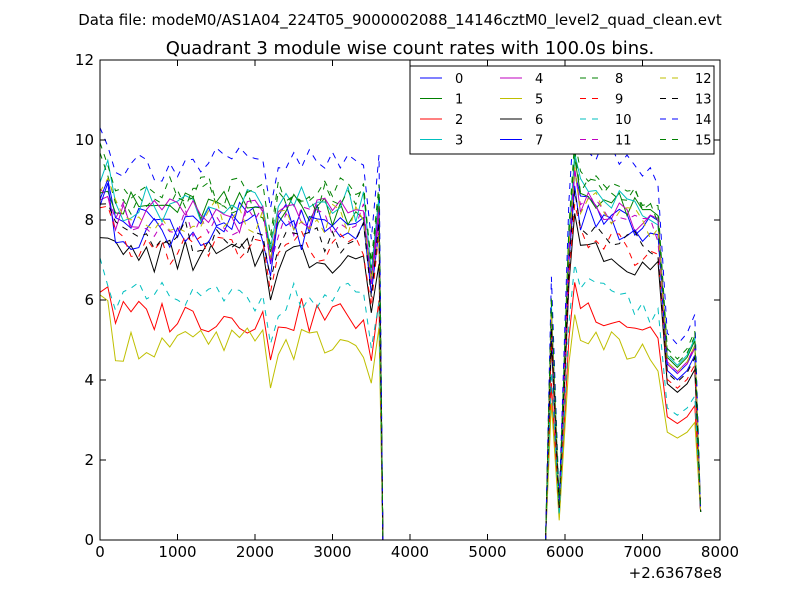  What do you see at coordinates (84, 60) in the screenshot?
I see `y-tick-label: 12` at bounding box center [84, 60].